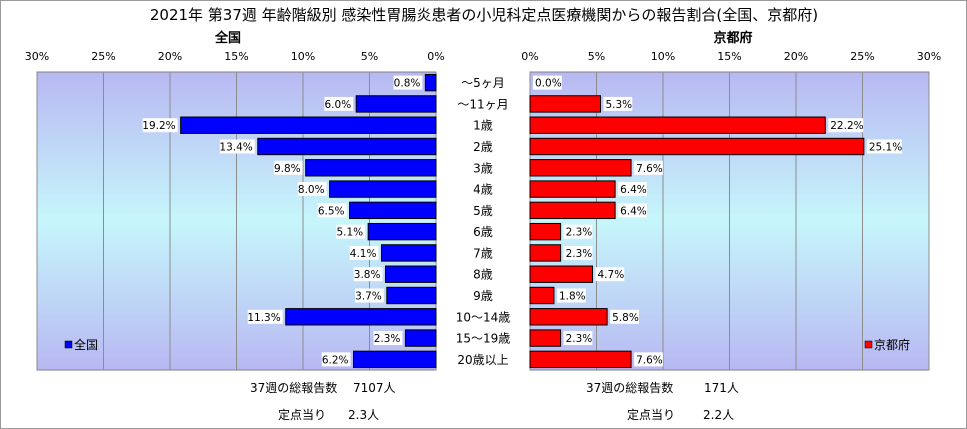 This screenshot has width=967, height=429. I want to click on left-data-label: 13.4%, so click(235, 148).